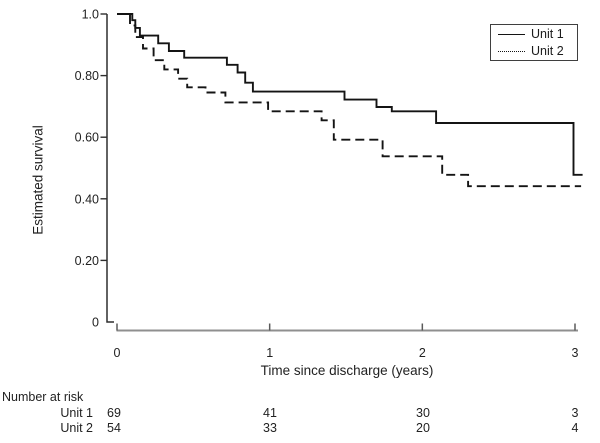 The width and height of the screenshot is (600, 443). Describe the element at coordinates (575, 353) in the screenshot. I see `x-tick-label: 3` at that location.